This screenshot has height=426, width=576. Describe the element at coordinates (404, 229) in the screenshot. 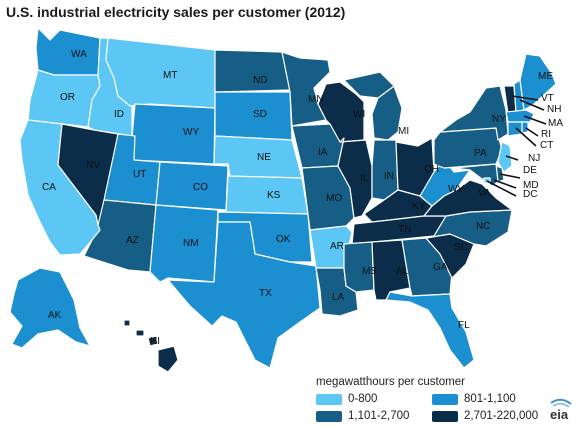

I see `label-TN: TN` at that location.